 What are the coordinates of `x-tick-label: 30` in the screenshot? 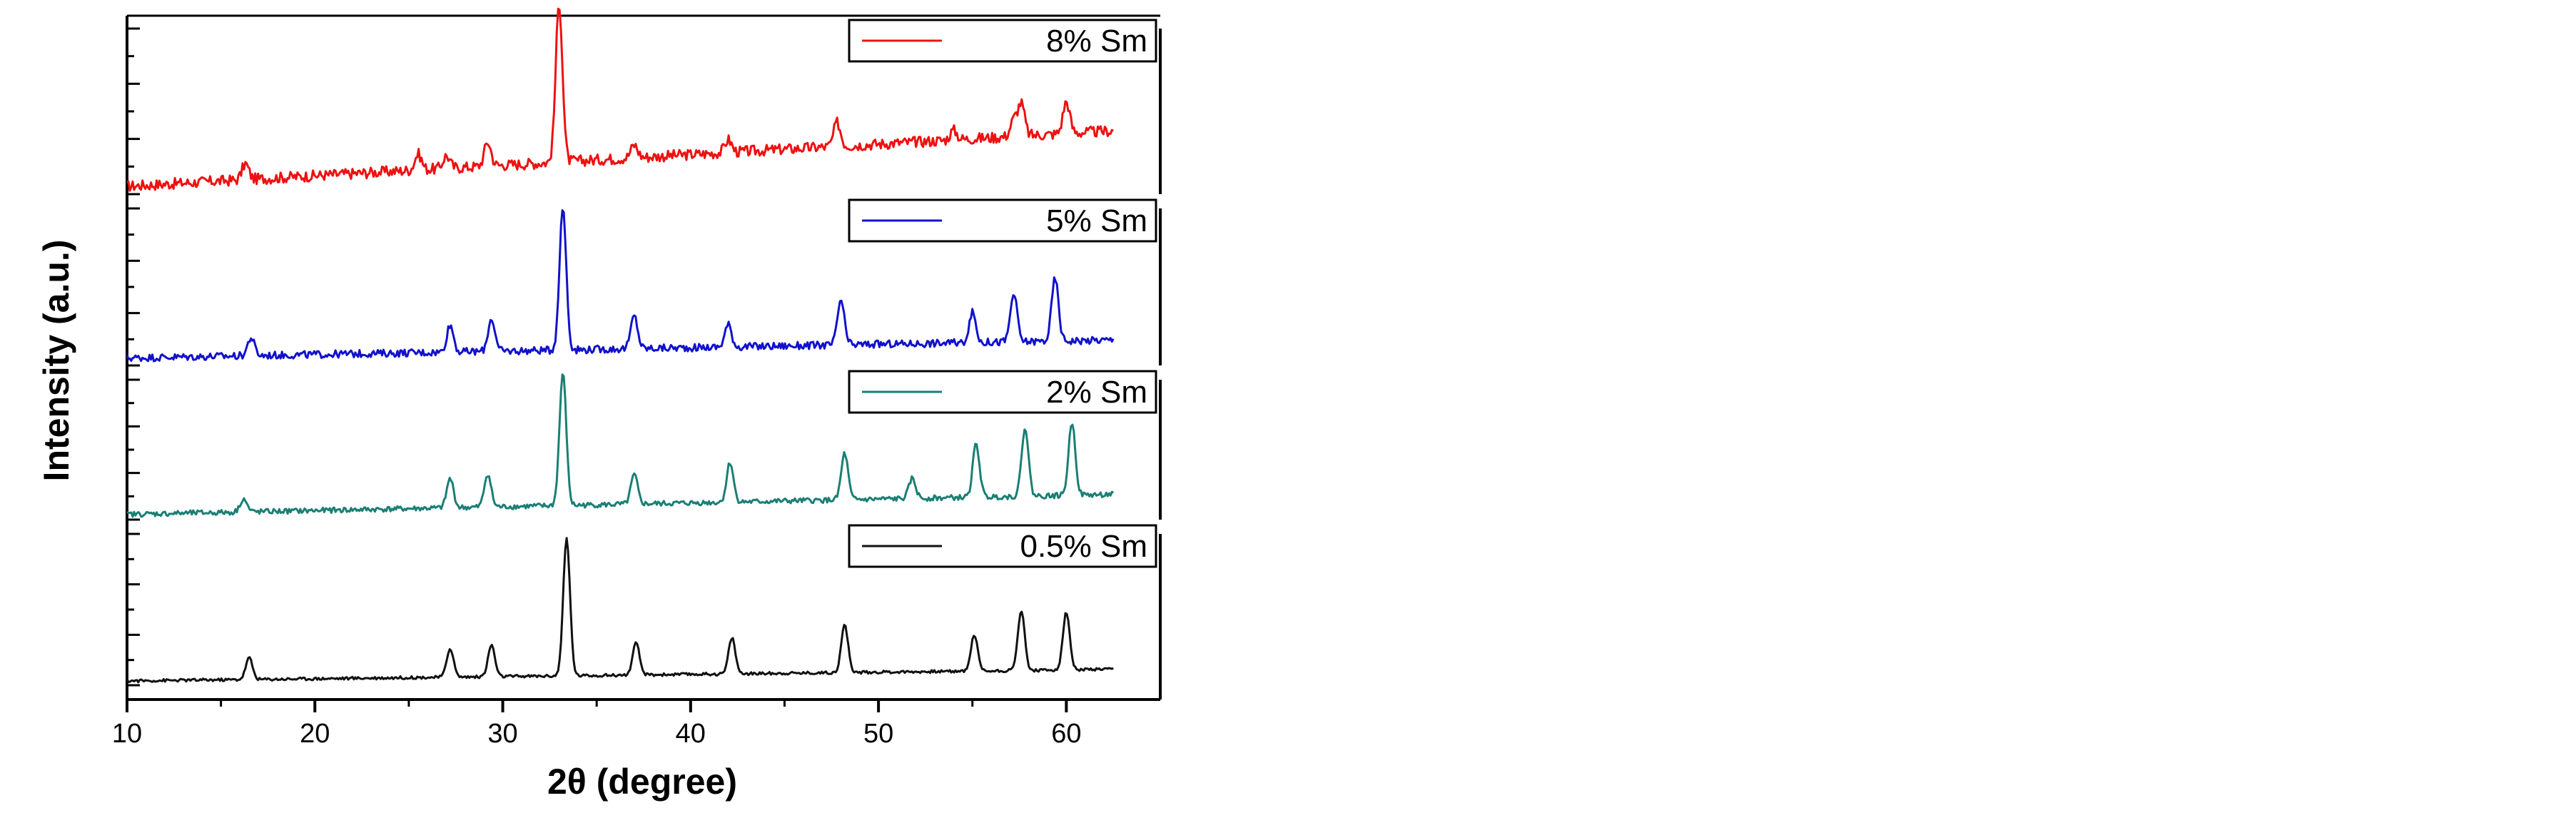 It's located at (502, 734).